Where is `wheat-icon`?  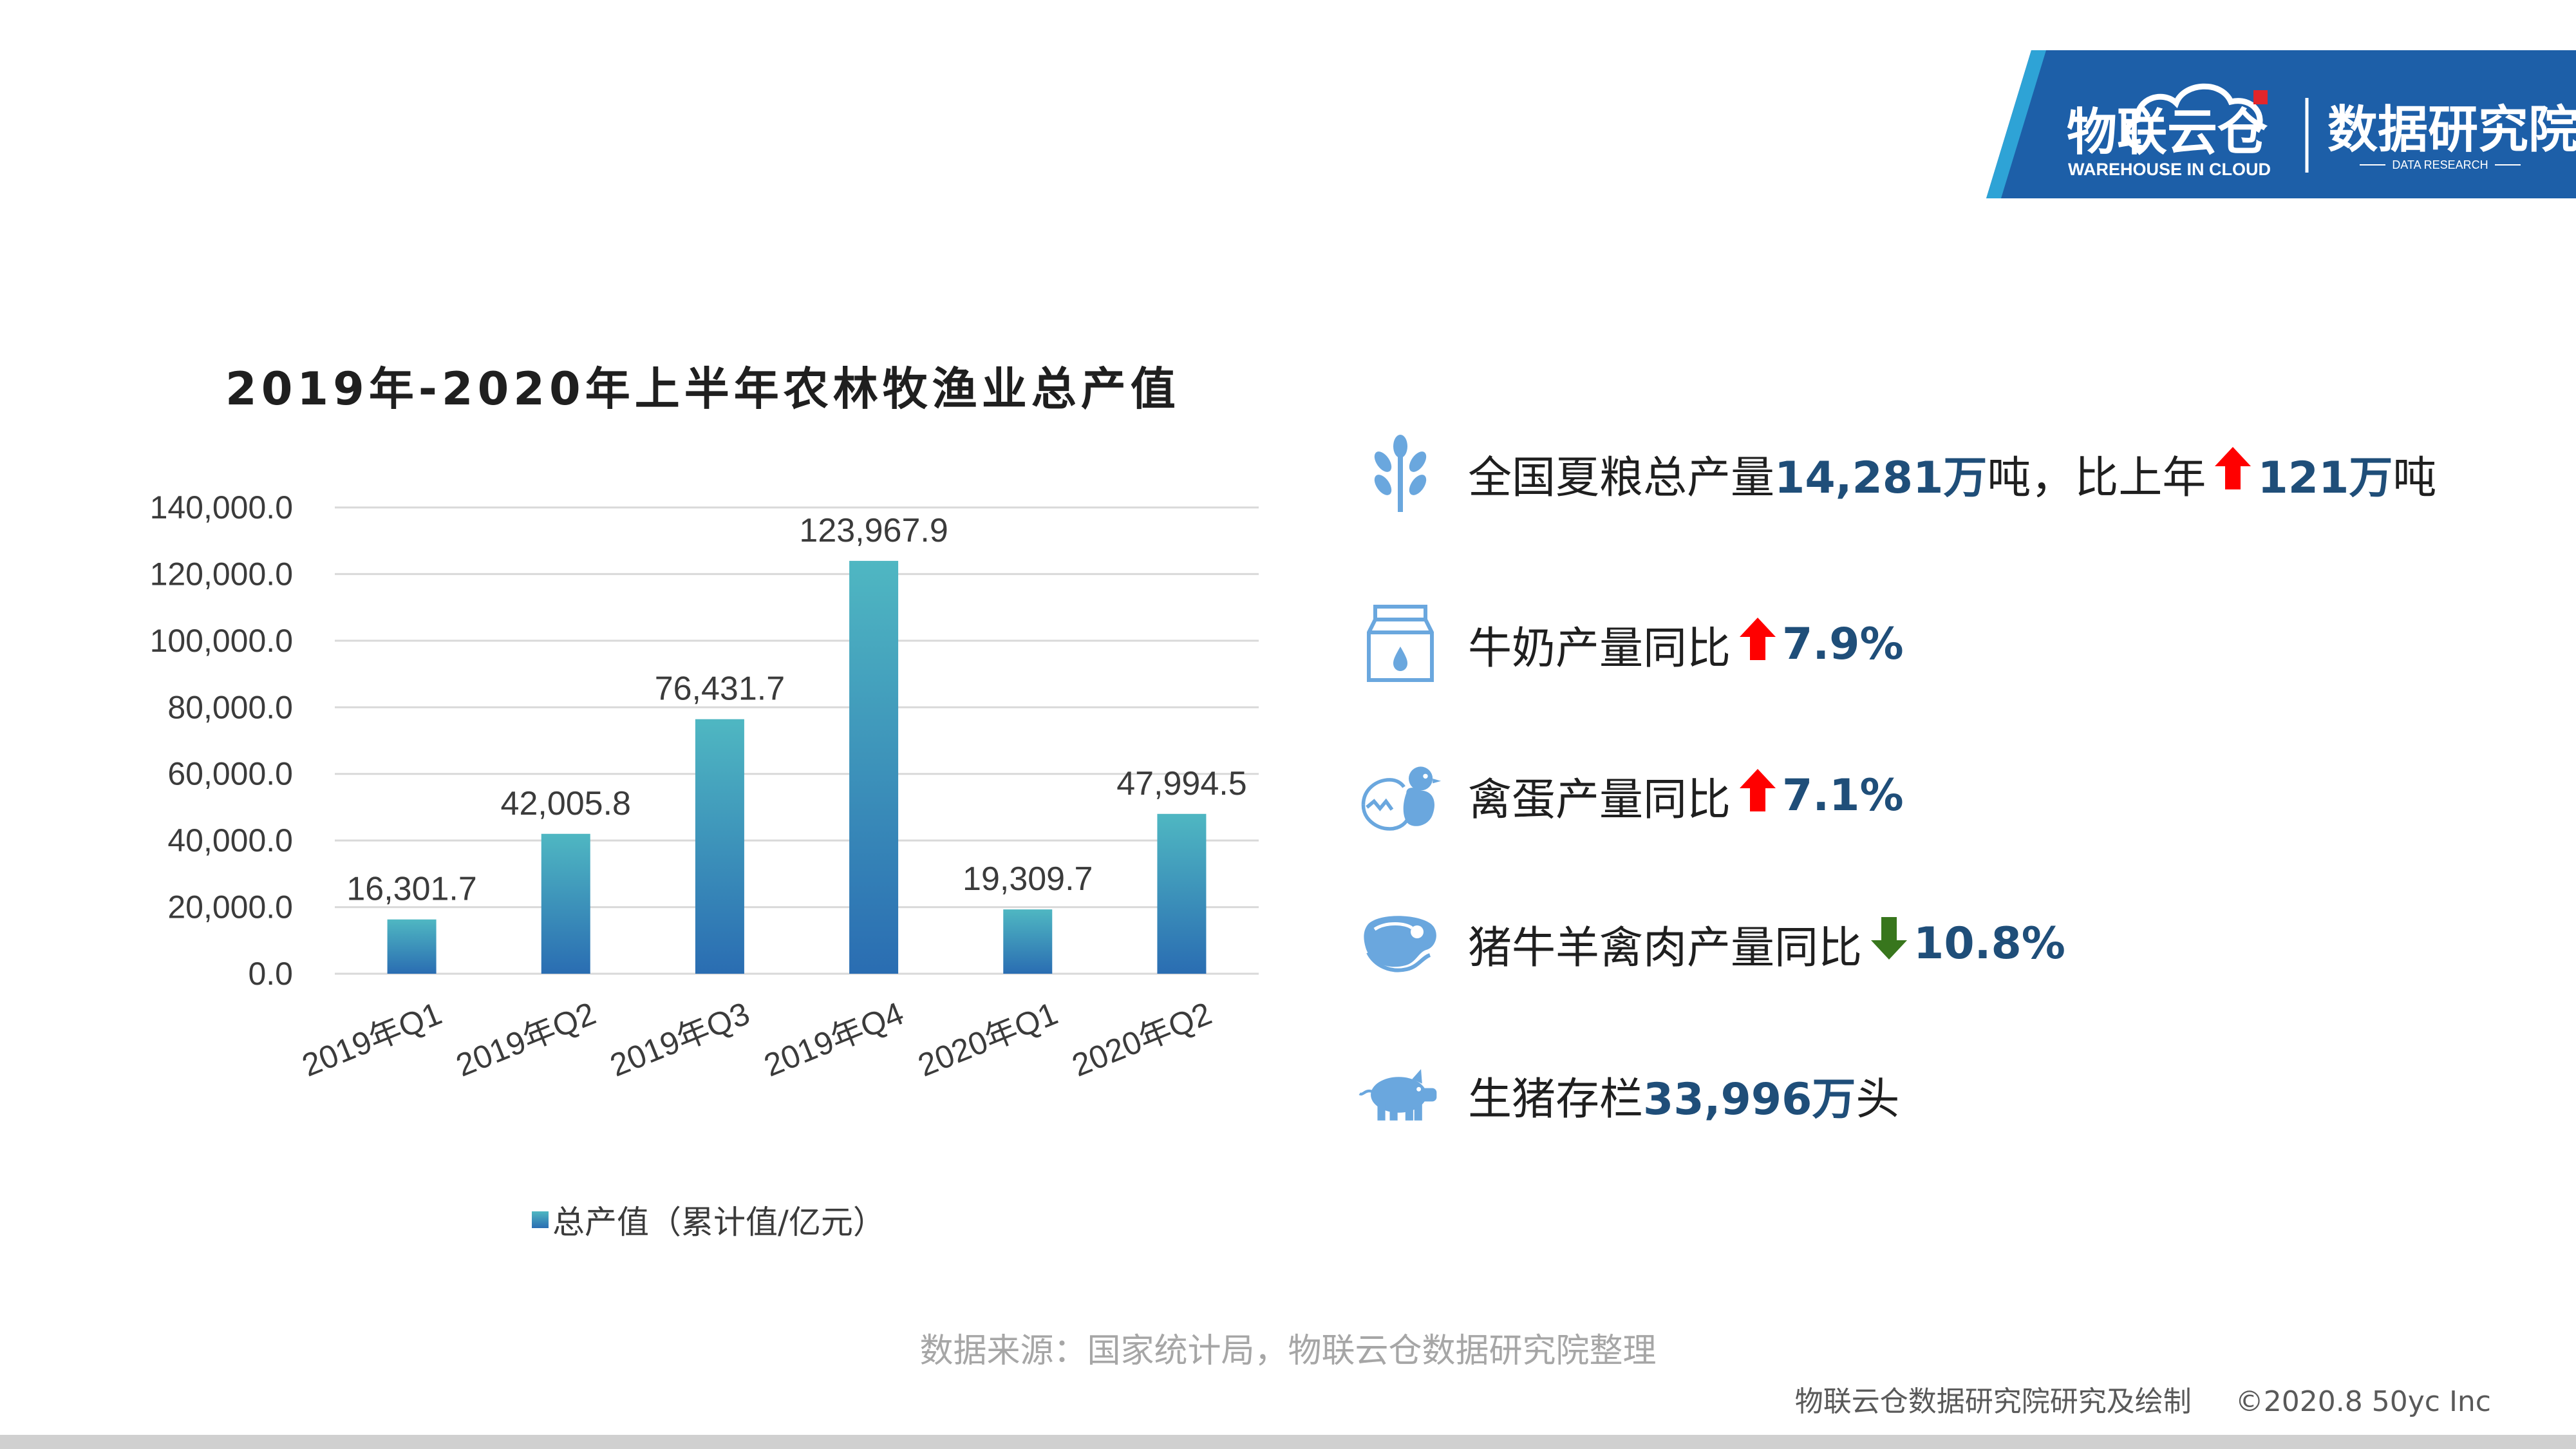
wheat-icon is located at coordinates (1400, 473).